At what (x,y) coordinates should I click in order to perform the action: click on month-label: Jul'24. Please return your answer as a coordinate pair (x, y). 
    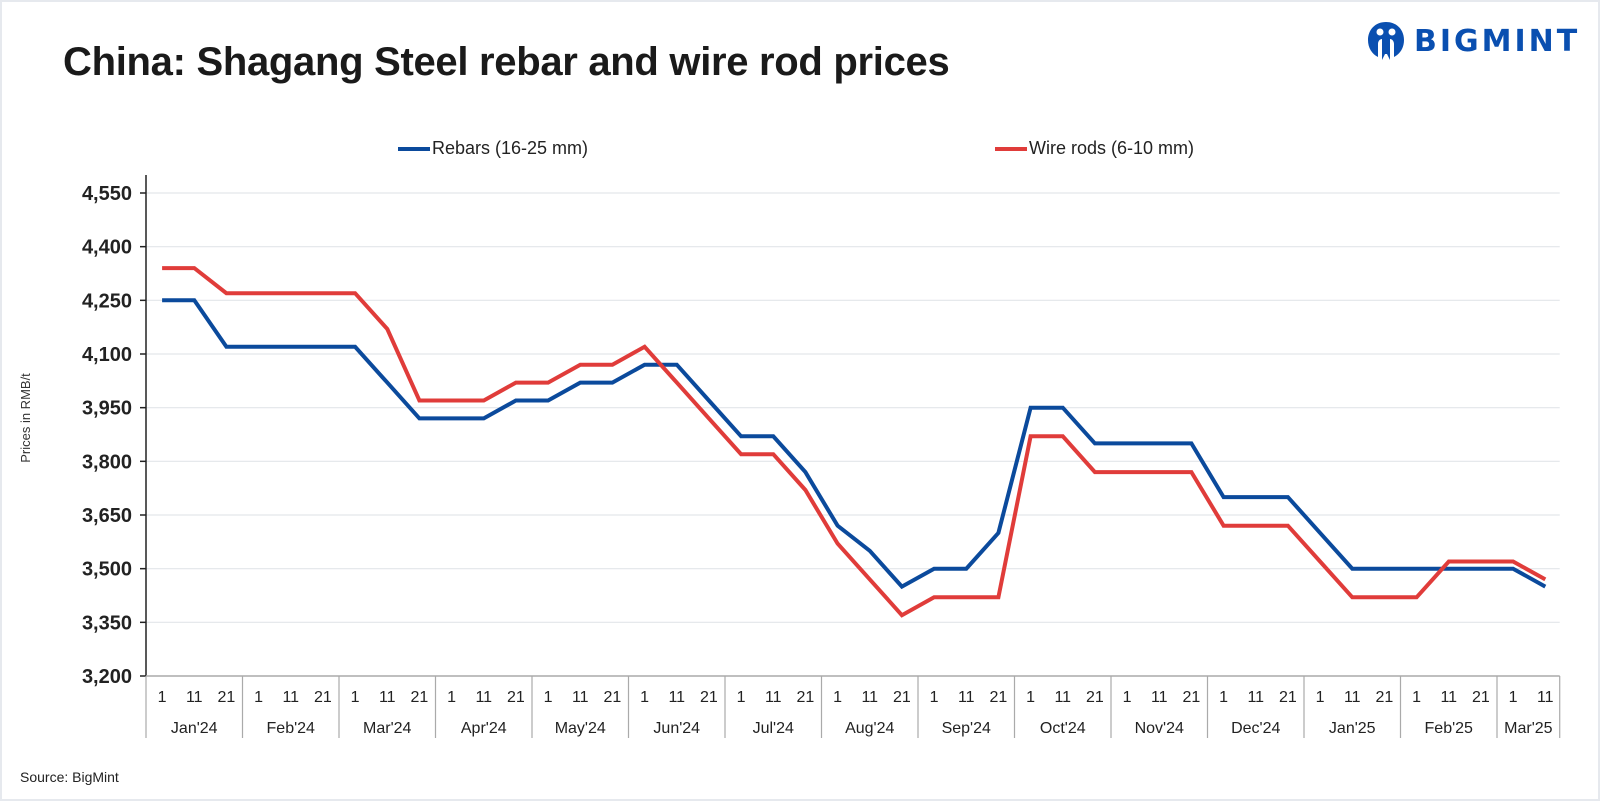
    Looking at the image, I should click on (773, 728).